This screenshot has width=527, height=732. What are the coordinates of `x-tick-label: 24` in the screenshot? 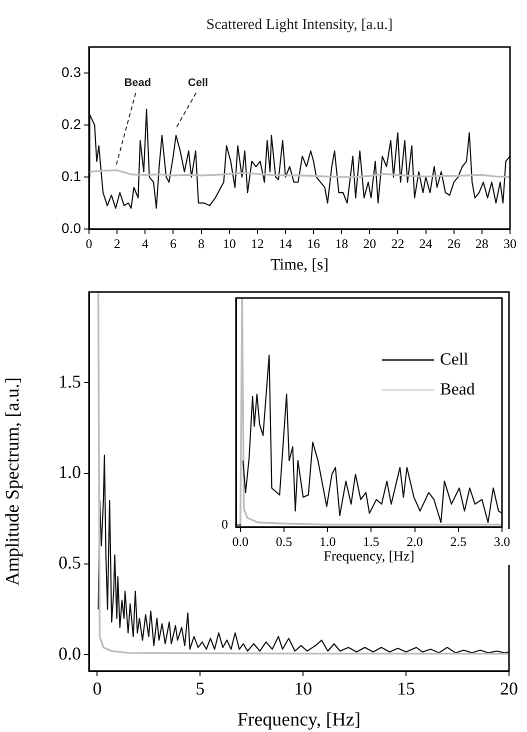 It's located at (426, 244).